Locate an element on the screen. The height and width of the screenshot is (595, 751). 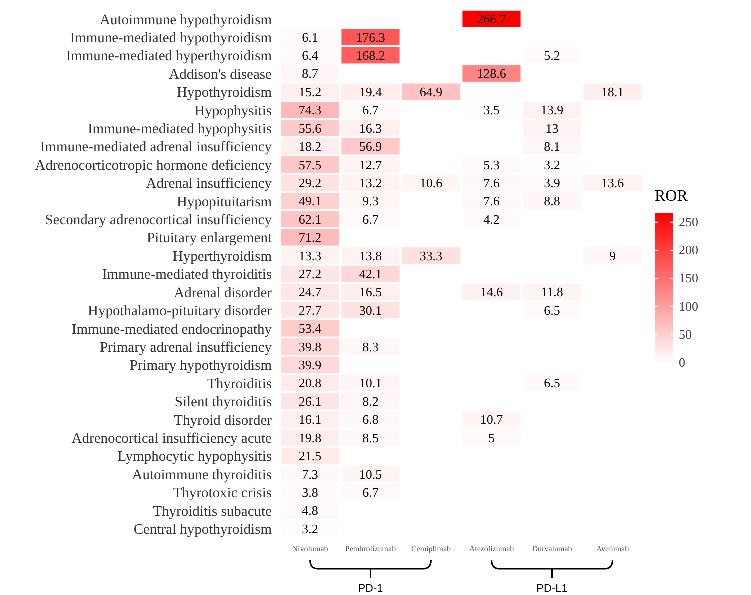
y-tick-label: Thyroiditis is located at coordinates (240, 384).